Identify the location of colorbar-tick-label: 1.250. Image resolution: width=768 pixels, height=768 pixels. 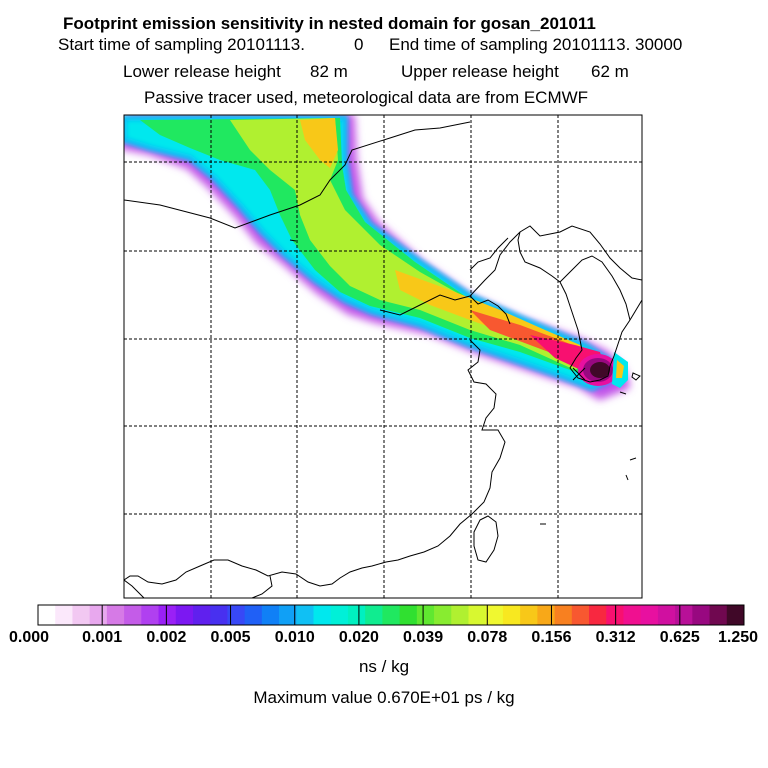
(738, 637).